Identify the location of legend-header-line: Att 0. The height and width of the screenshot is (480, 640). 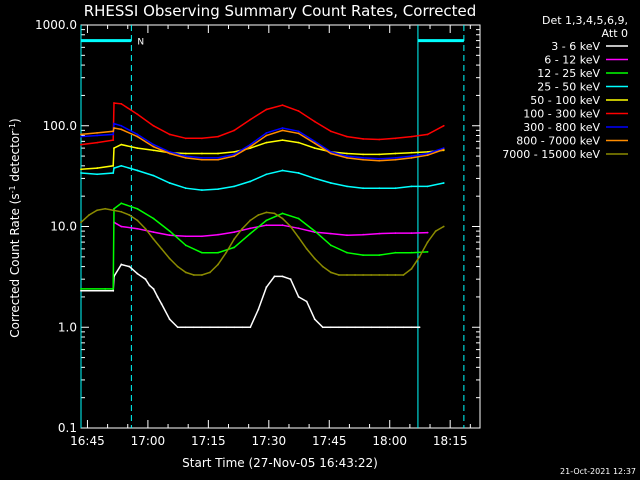
(615, 33).